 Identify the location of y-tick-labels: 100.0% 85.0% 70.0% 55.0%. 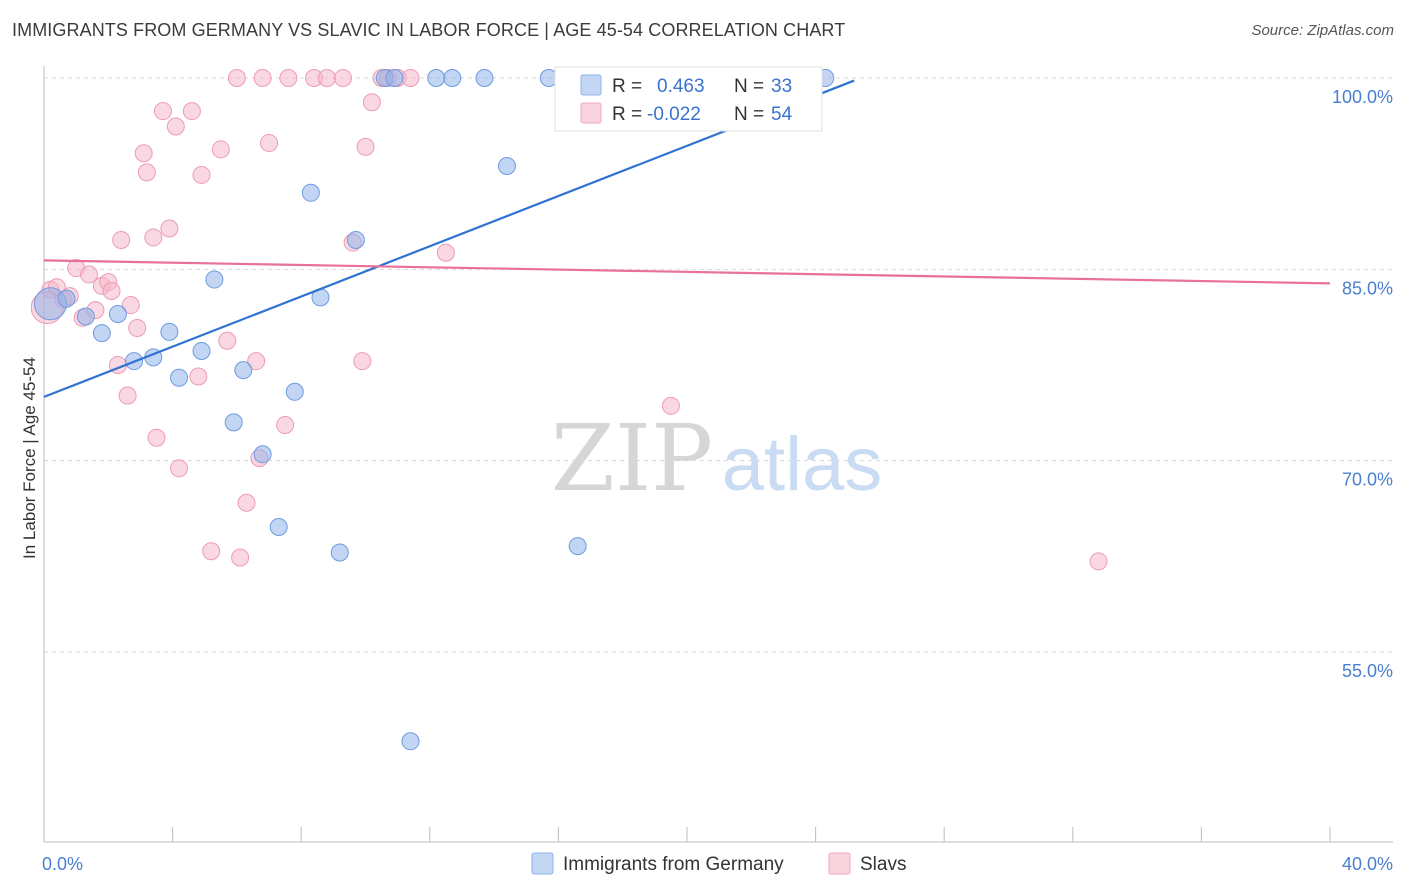
(1362, 384).